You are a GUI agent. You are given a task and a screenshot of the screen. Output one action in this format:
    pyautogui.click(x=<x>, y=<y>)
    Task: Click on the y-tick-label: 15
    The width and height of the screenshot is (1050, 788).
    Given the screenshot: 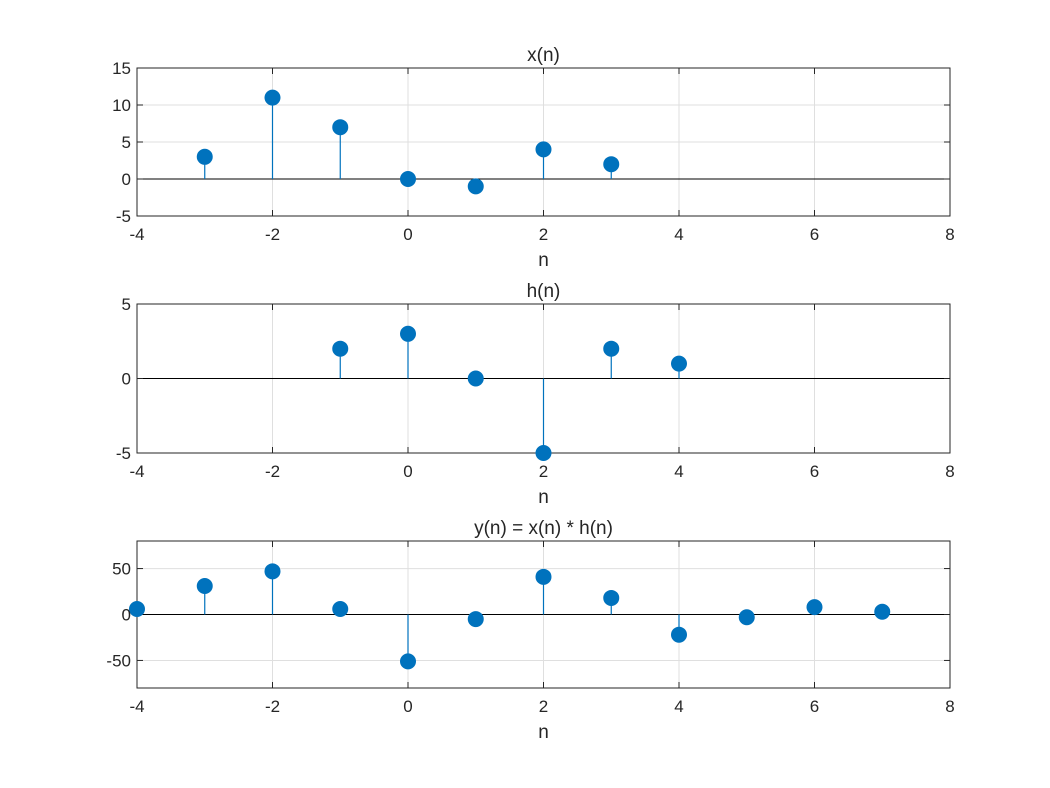 What is the action you would take?
    pyautogui.click(x=121, y=68)
    